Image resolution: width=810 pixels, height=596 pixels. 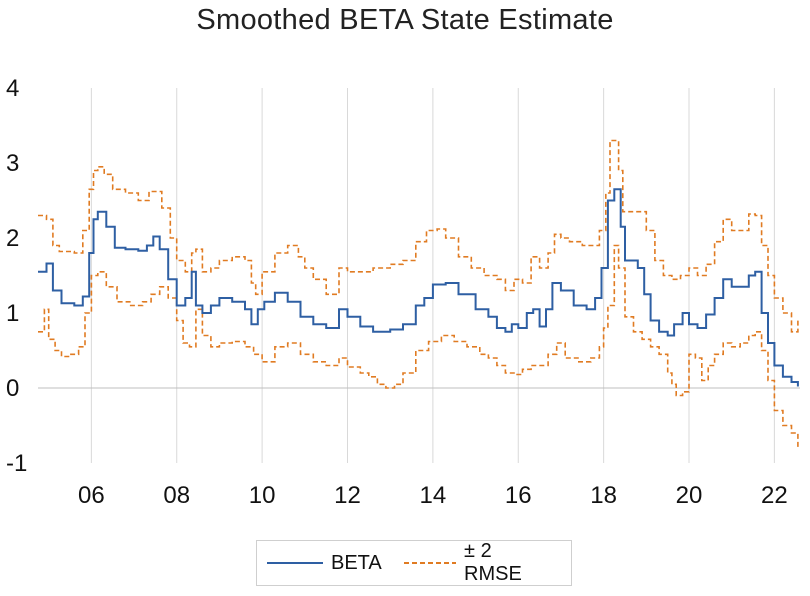 I want to click on x-tick-label: 10, so click(x=262, y=495).